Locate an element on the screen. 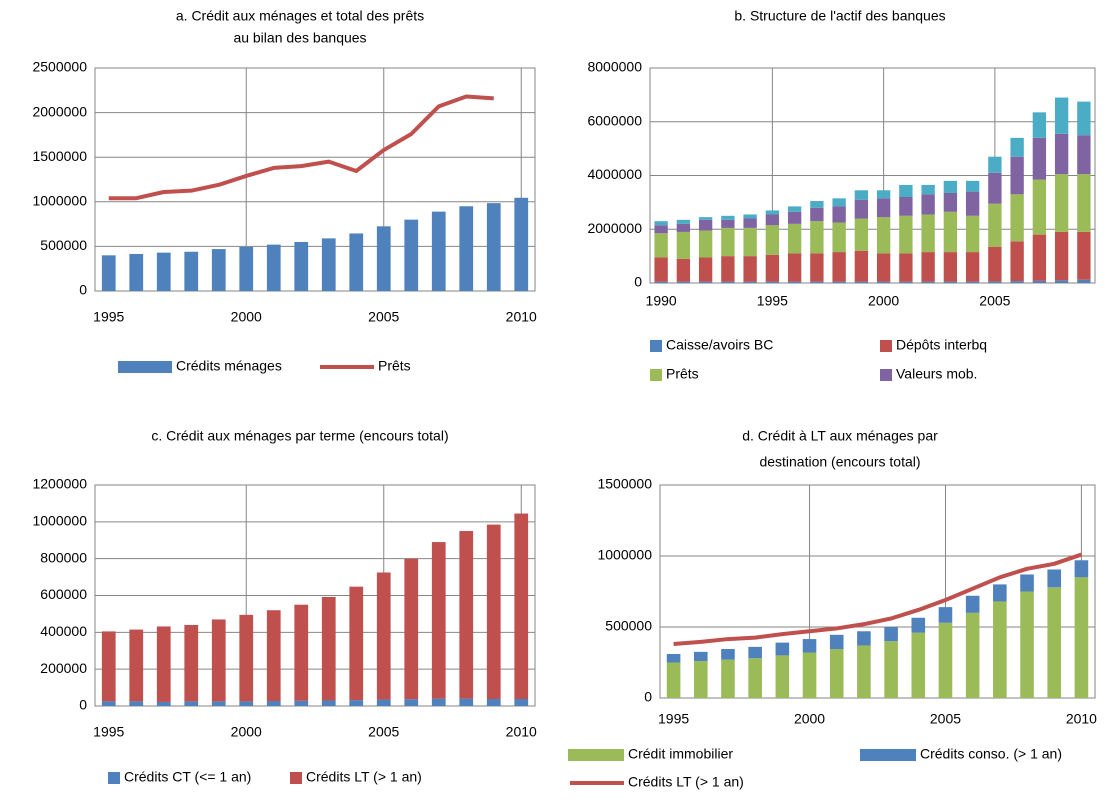 The width and height of the screenshot is (1111, 803). chart-title: a. Crédit aux ménages et total des prêts is located at coordinates (300, 16).